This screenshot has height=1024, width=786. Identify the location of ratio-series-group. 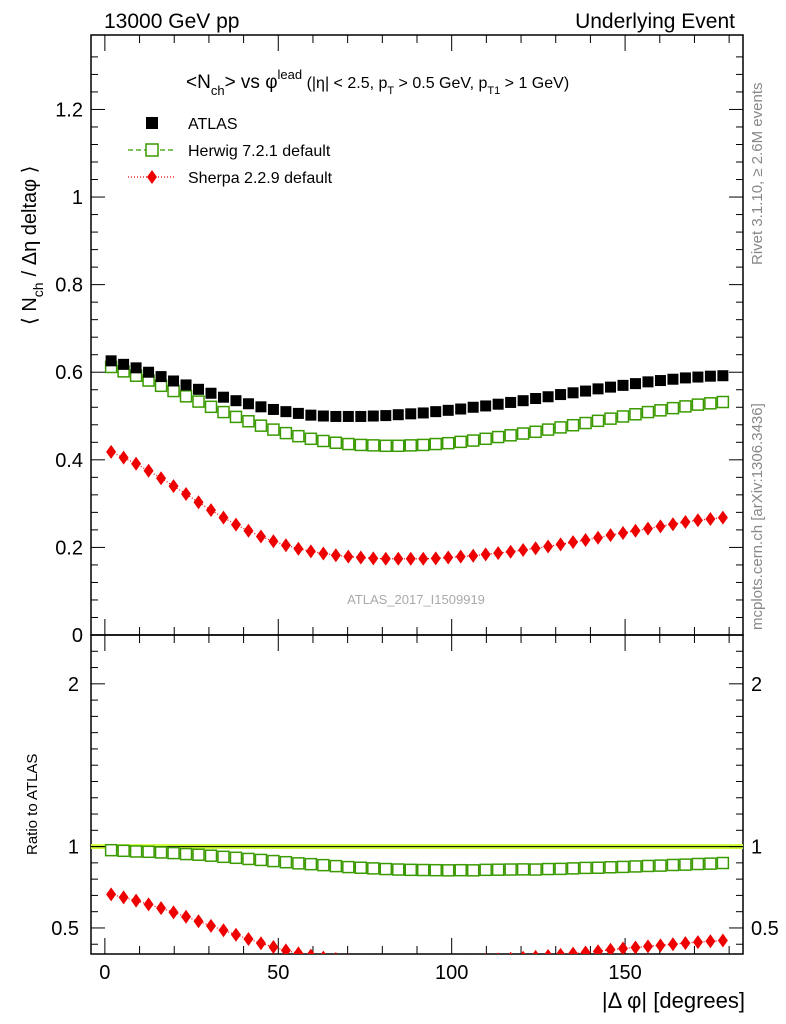
(417, 905).